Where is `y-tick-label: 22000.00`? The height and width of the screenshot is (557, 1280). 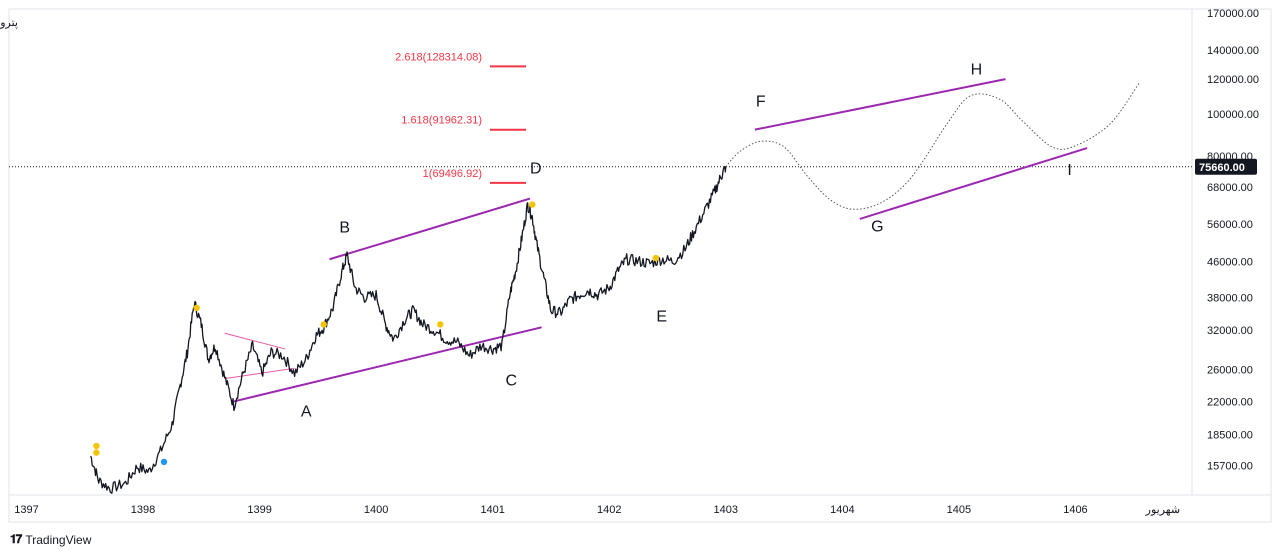 y-tick-label: 22000.00 is located at coordinates (1230, 402).